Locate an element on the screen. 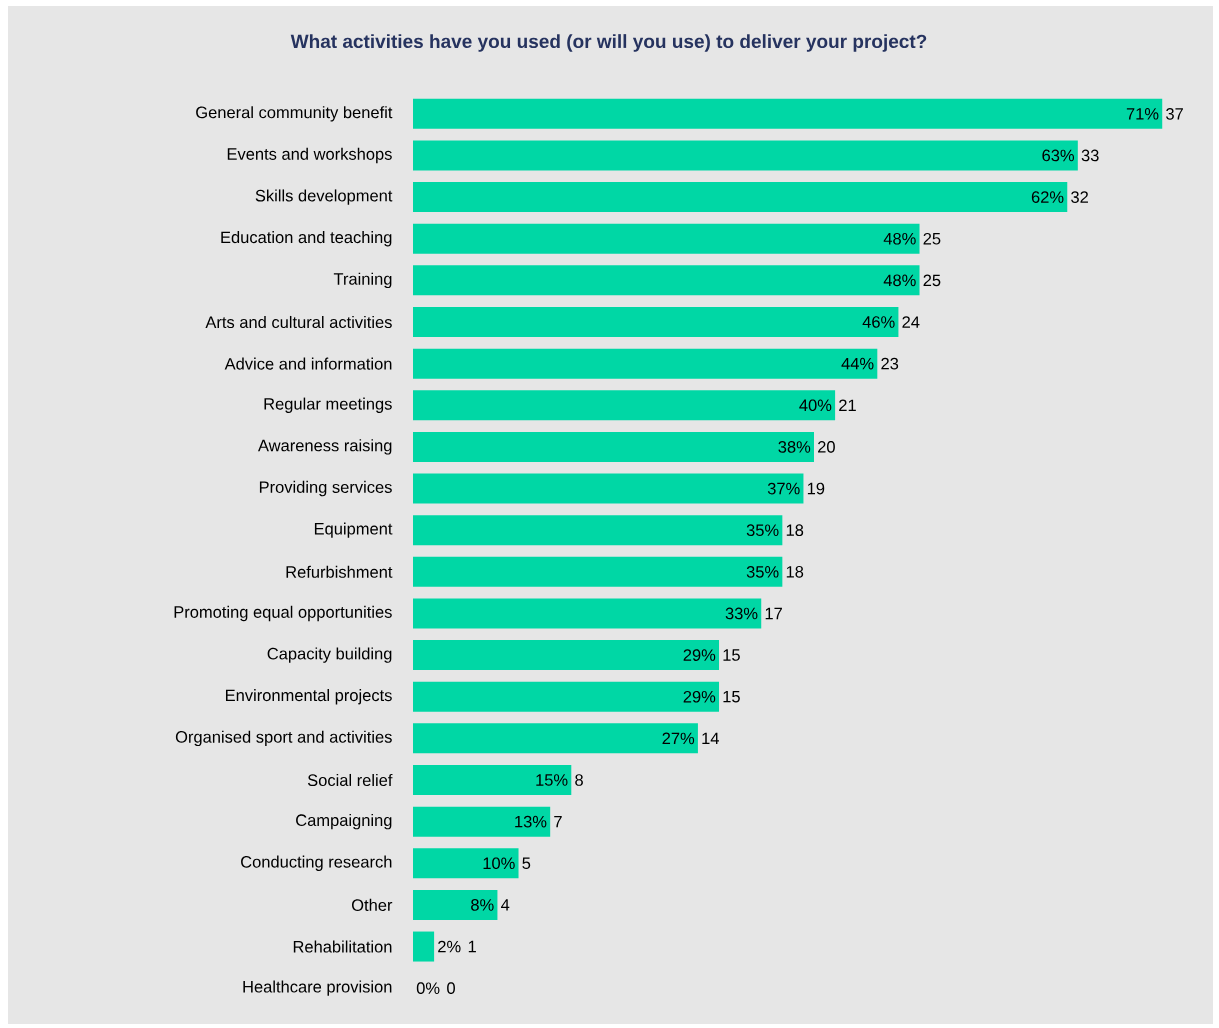 The width and height of the screenshot is (1219, 1028). data-label: 13% is located at coordinates (531, 821).